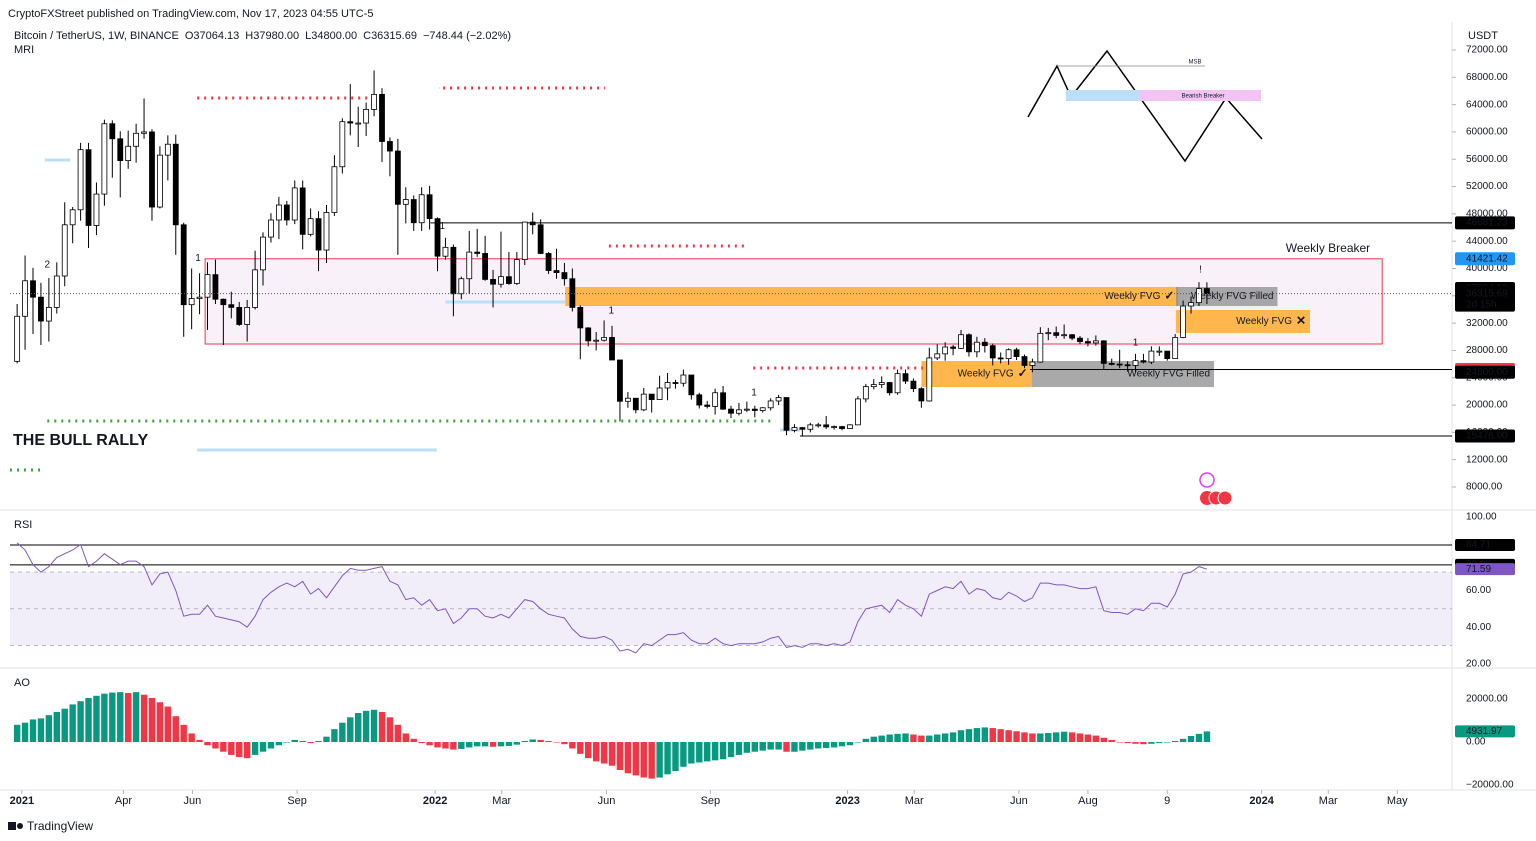 The height and width of the screenshot is (841, 1536). What do you see at coordinates (607, 801) in the screenshot?
I see `x-tick-label: Jun` at bounding box center [607, 801].